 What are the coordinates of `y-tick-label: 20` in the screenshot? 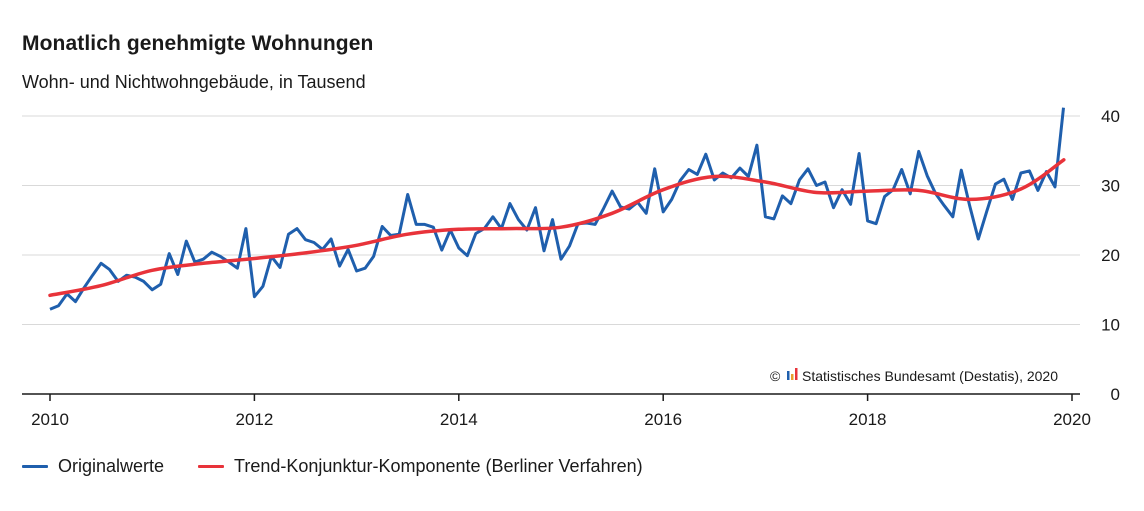 It's located at (1110, 255).